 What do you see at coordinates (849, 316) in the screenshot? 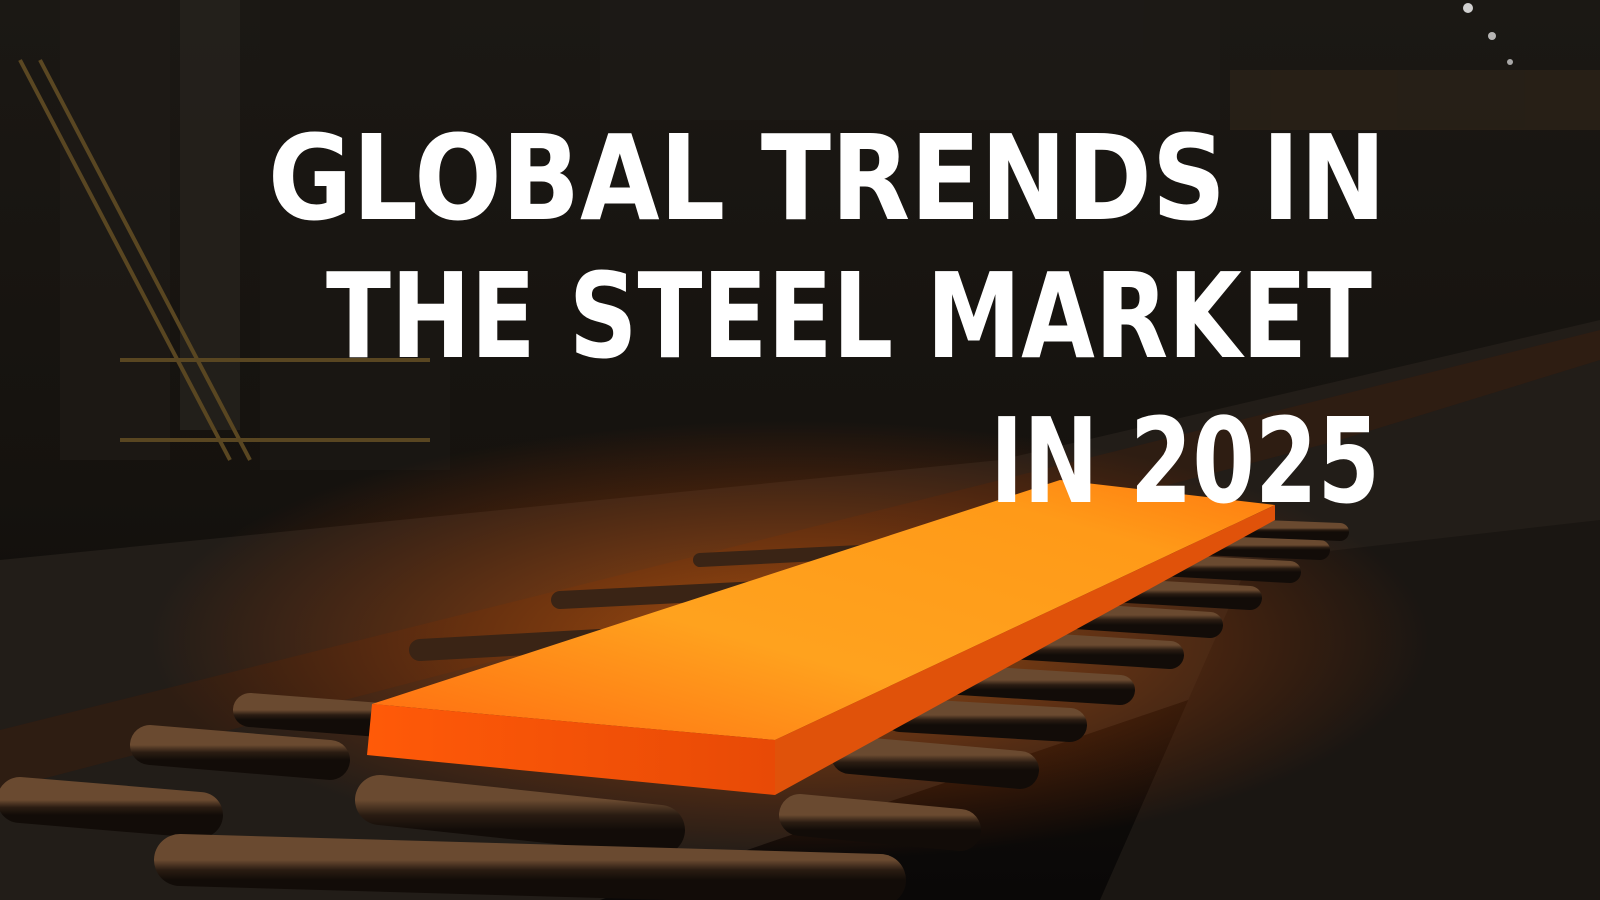
I see `title-line: THE STEEL MARKET` at bounding box center [849, 316].